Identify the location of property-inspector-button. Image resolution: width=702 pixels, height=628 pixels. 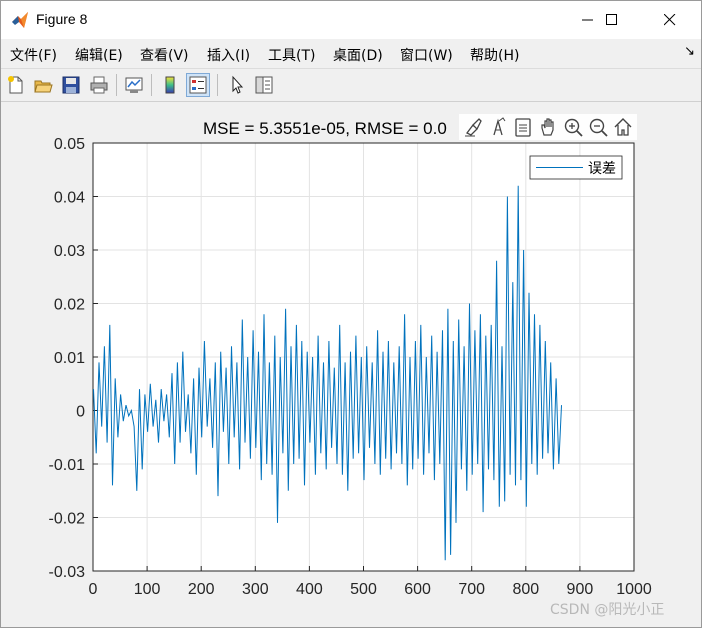
(264, 85).